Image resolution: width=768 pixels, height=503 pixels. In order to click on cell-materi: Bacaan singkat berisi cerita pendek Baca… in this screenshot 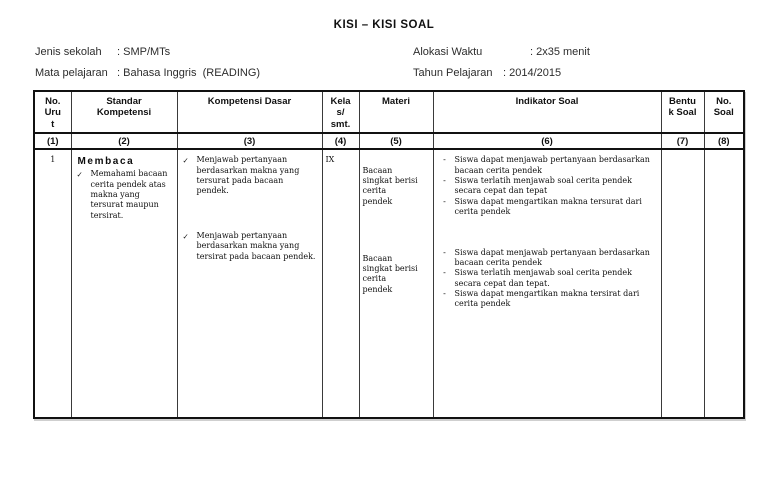, I will do `click(396, 283)`.